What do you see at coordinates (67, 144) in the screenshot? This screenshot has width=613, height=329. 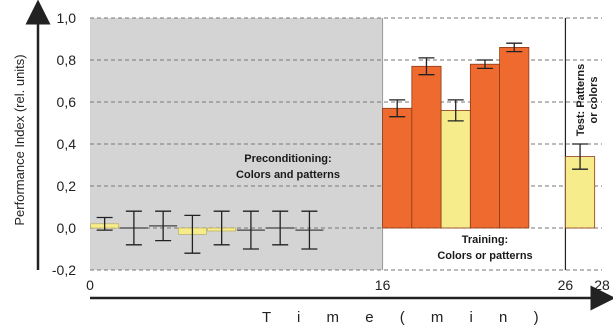 I see `y-tick-label-3: 0,4` at bounding box center [67, 144].